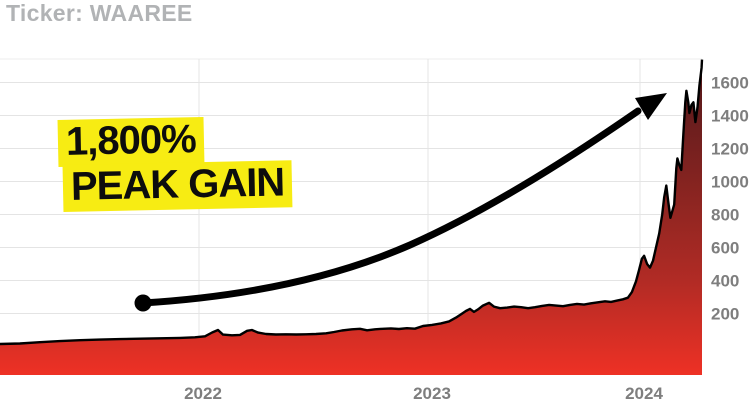 The height and width of the screenshot is (403, 756). What do you see at coordinates (730, 182) in the screenshot?
I see `y-tick-label: 1000` at bounding box center [730, 182].